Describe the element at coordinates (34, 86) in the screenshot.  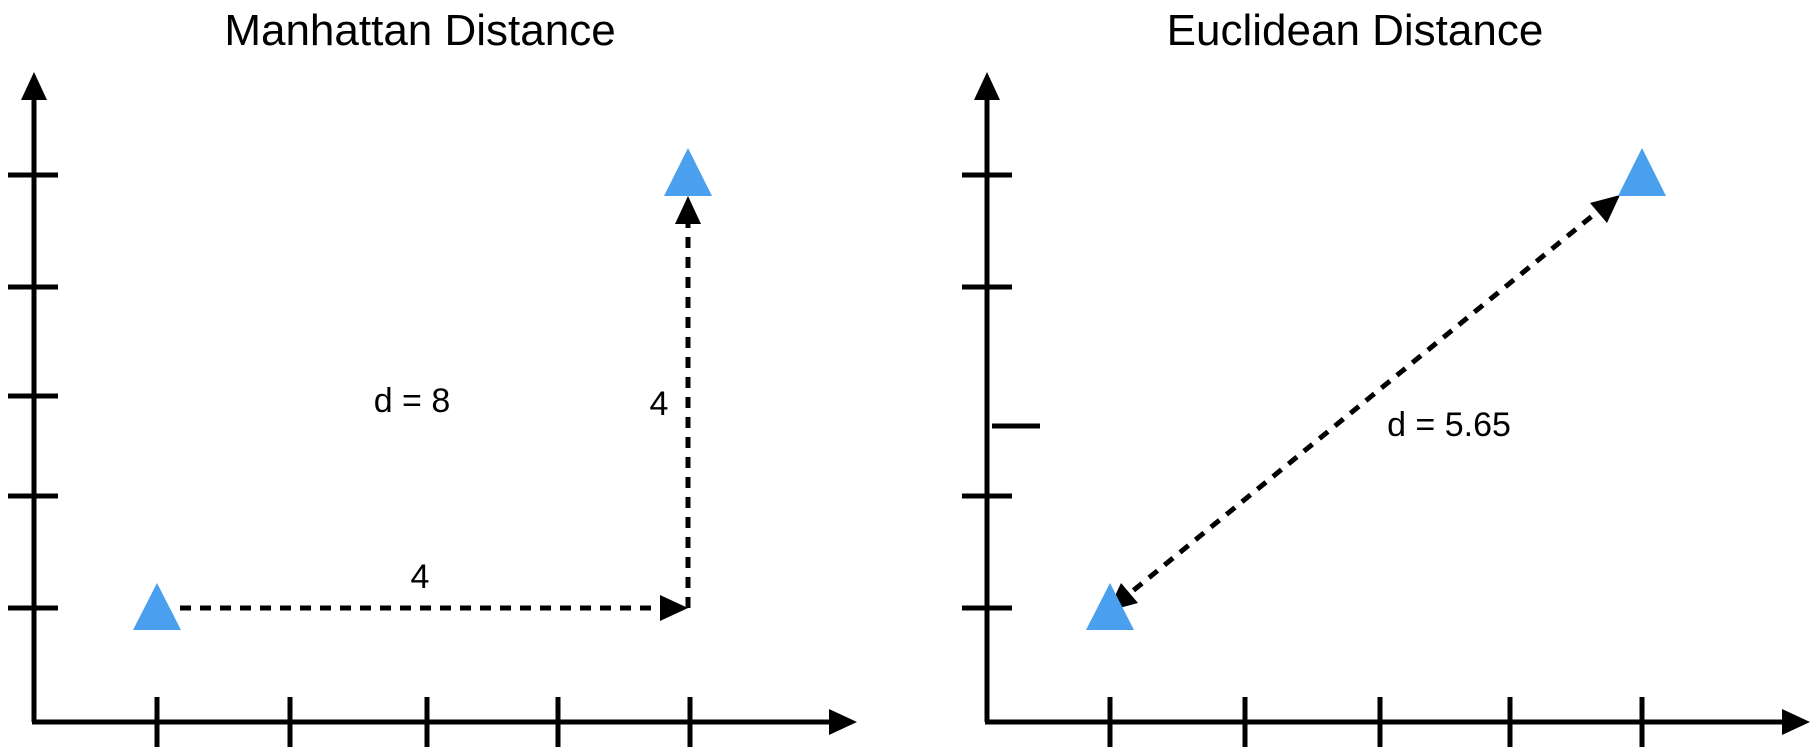
I see `manhattan-y-axis-arrow-icon` at that location.